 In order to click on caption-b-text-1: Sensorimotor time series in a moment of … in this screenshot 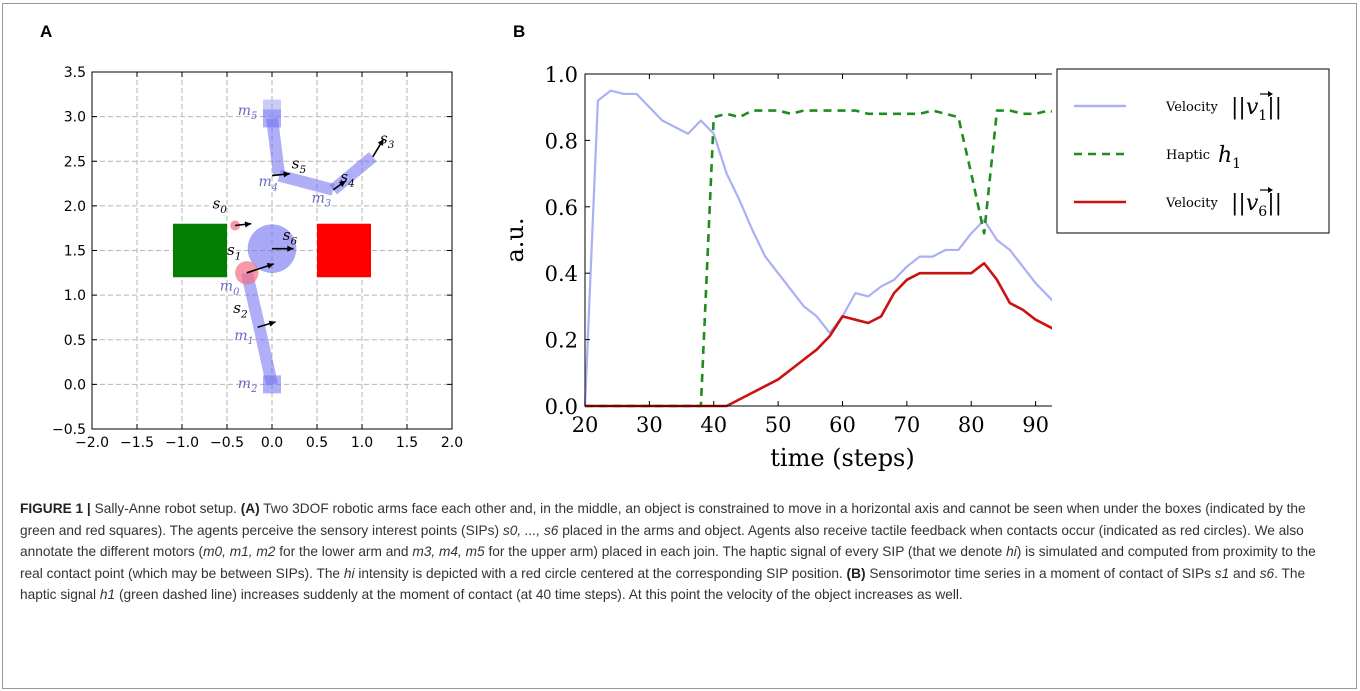, I will do `click(1040, 573)`.